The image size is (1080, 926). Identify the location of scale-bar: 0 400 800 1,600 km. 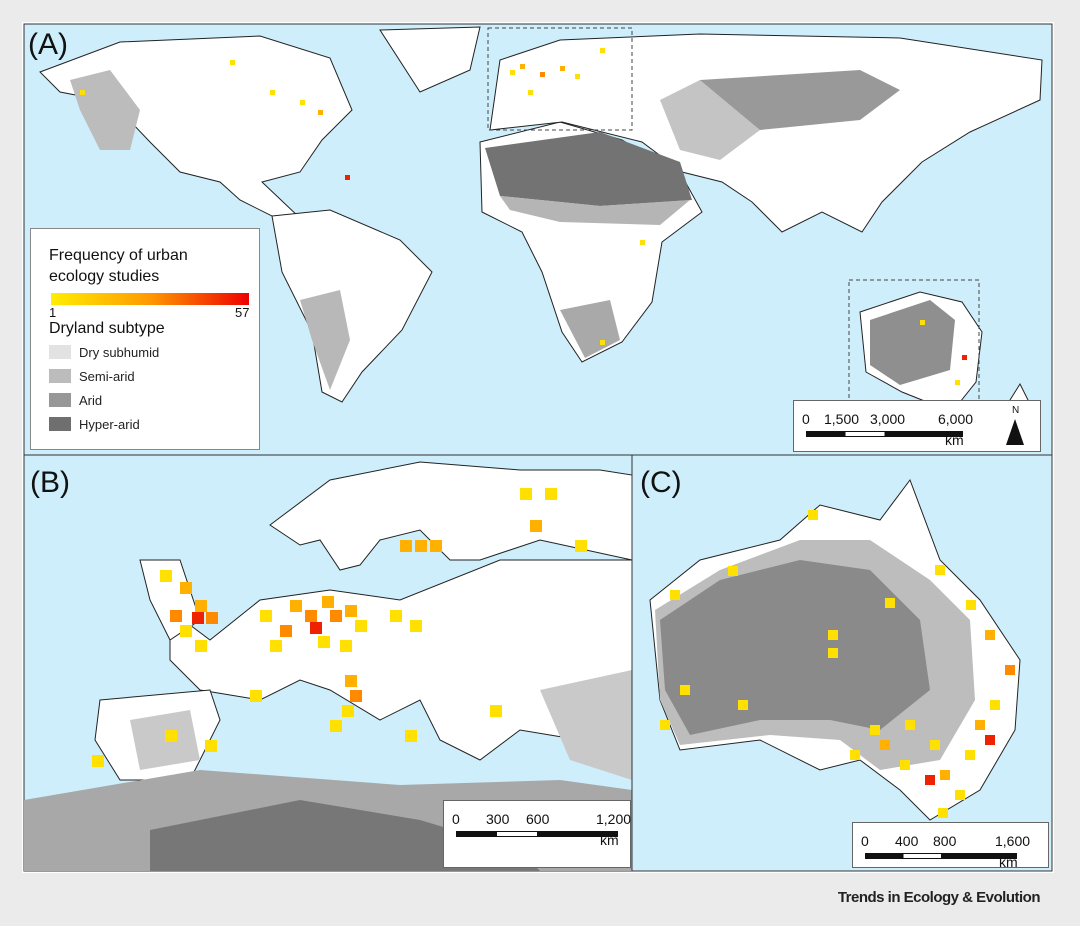
(950, 846).